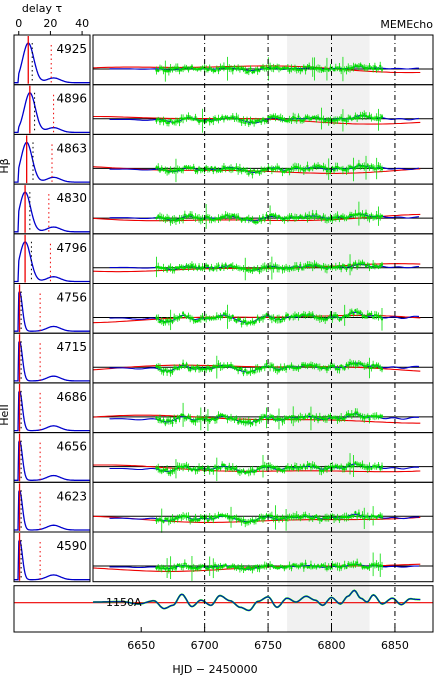  Describe the element at coordinates (71, 546) in the screenshot. I see `panel-label-4590: 4590` at that location.